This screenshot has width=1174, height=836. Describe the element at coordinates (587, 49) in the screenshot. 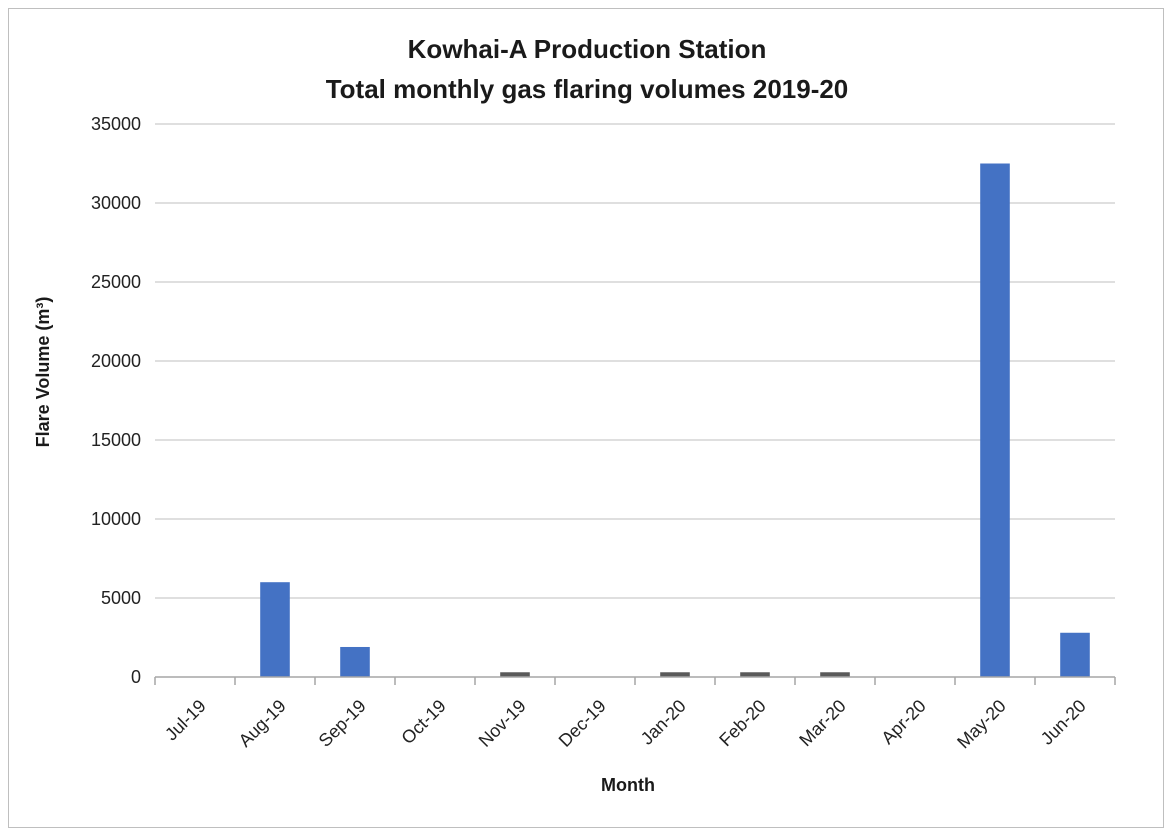

I see `chart-title: Kowhai-A Production Station` at that location.